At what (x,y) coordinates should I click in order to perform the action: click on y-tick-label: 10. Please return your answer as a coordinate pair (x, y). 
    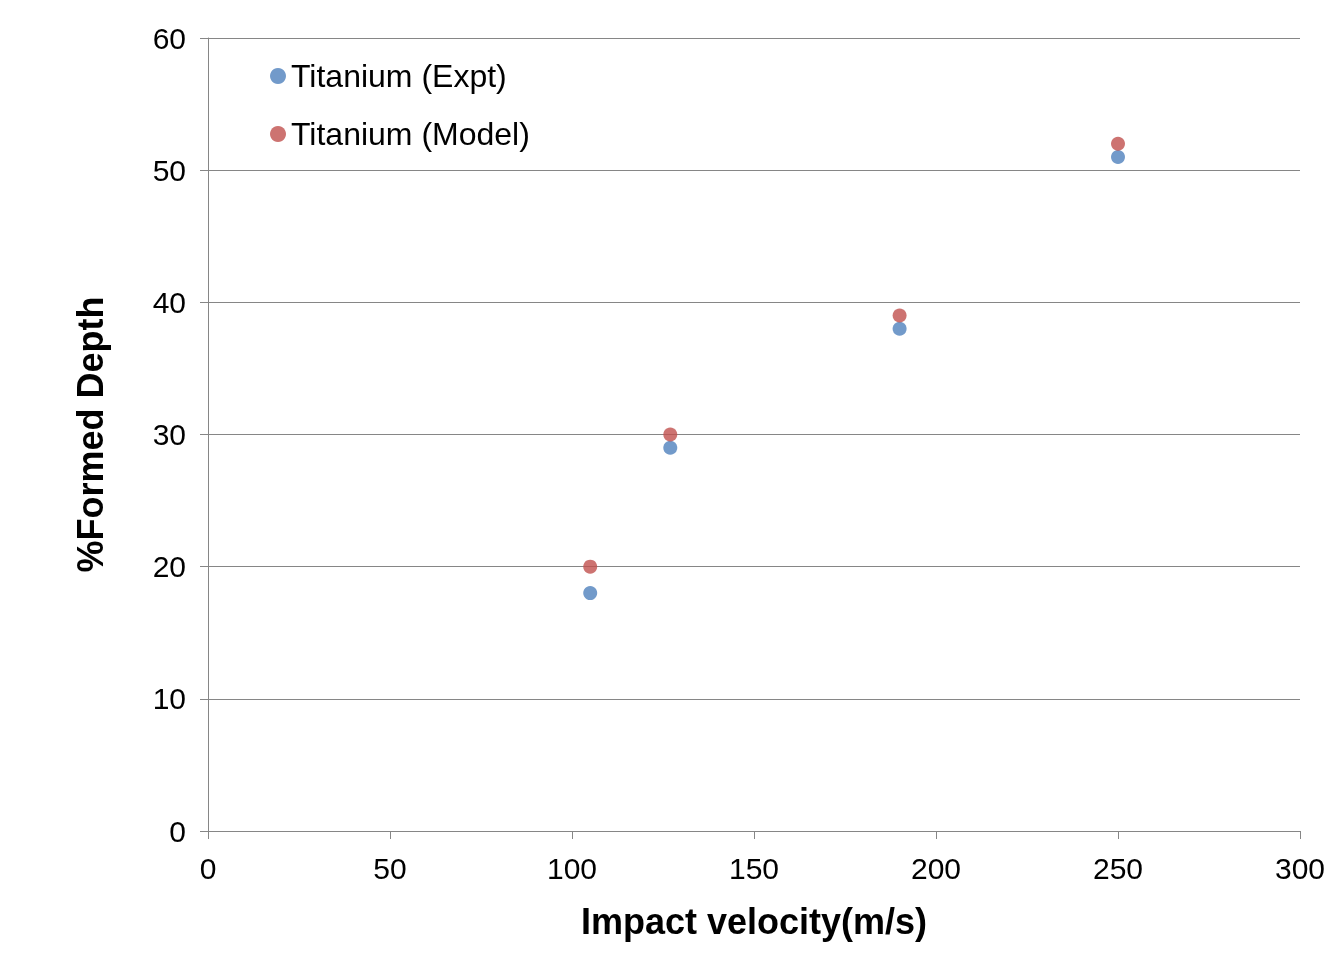
    Looking at the image, I should click on (169, 699).